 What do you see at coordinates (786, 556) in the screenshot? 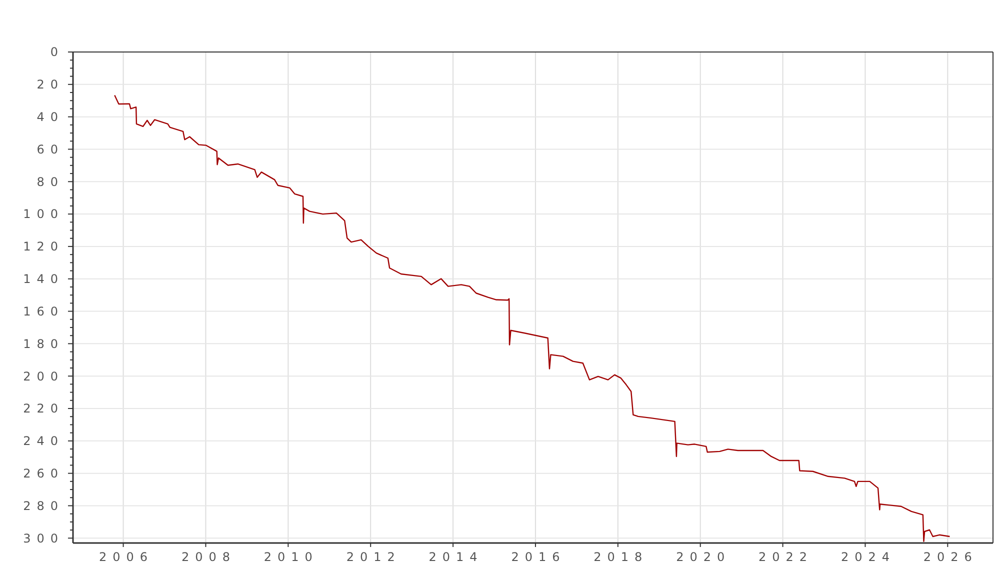
I see `x-tick-label: 2022` at bounding box center [786, 556].